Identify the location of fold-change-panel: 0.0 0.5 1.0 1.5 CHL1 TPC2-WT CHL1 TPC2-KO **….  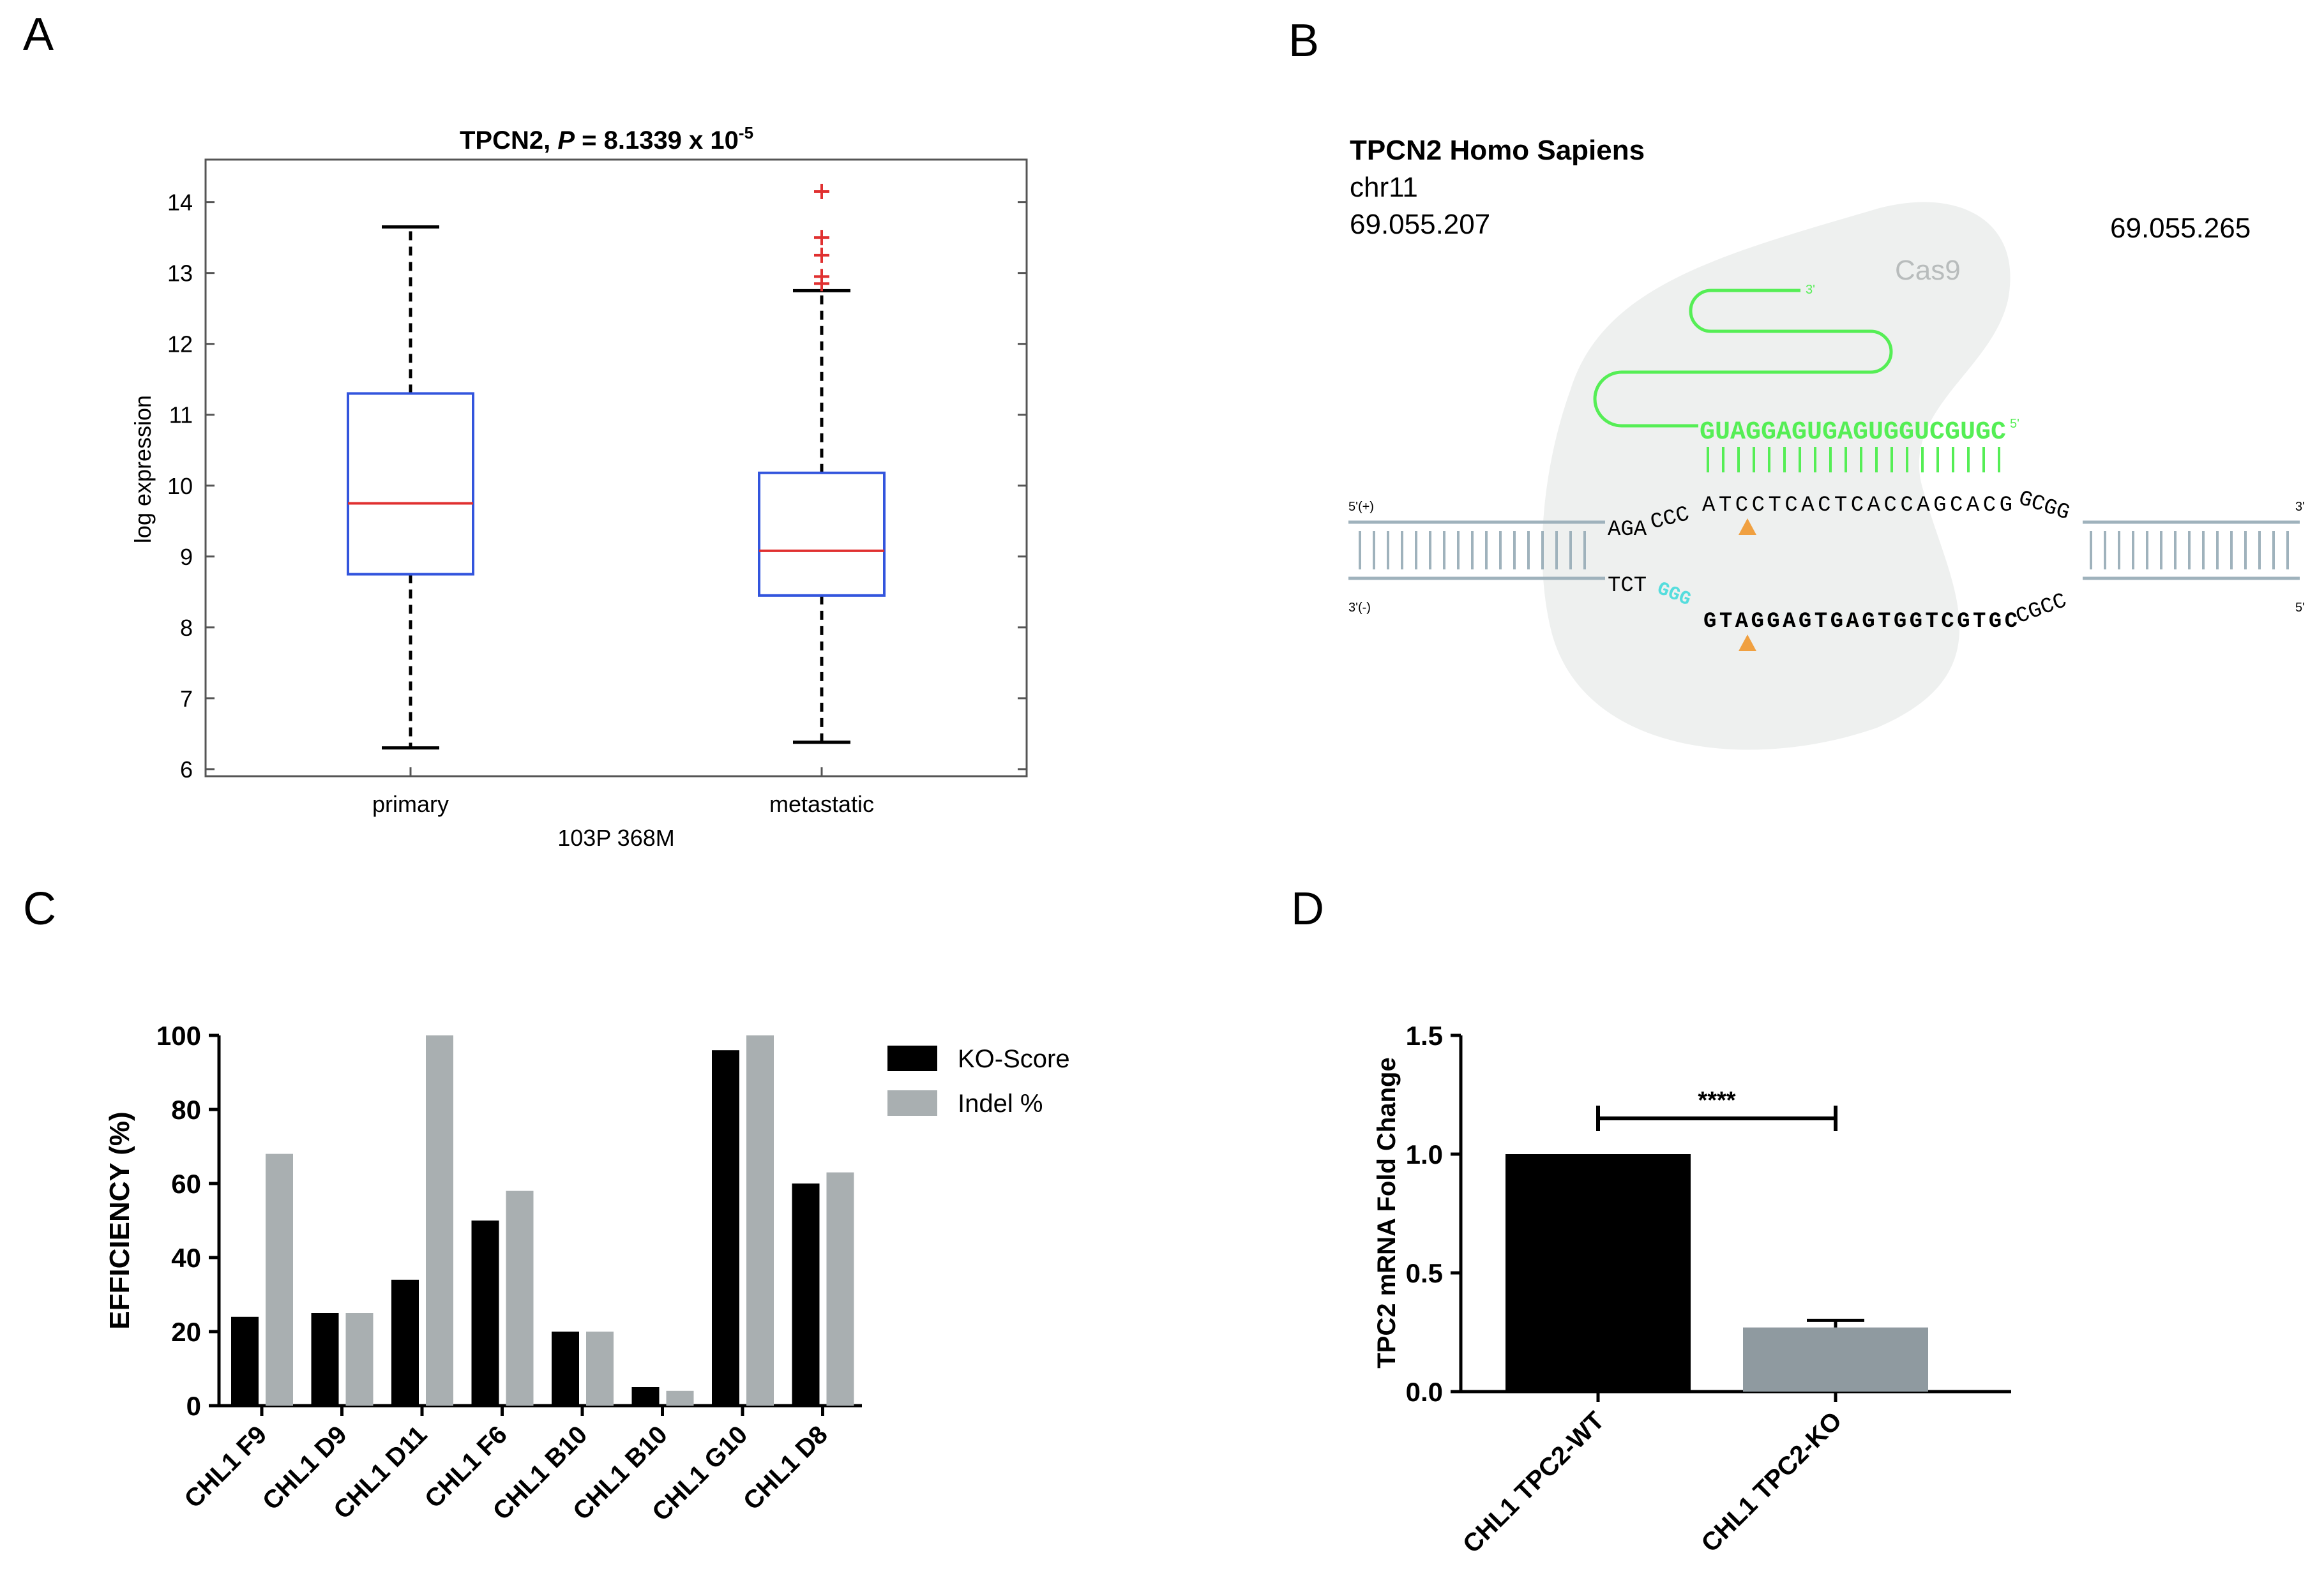
(1692, 1290).